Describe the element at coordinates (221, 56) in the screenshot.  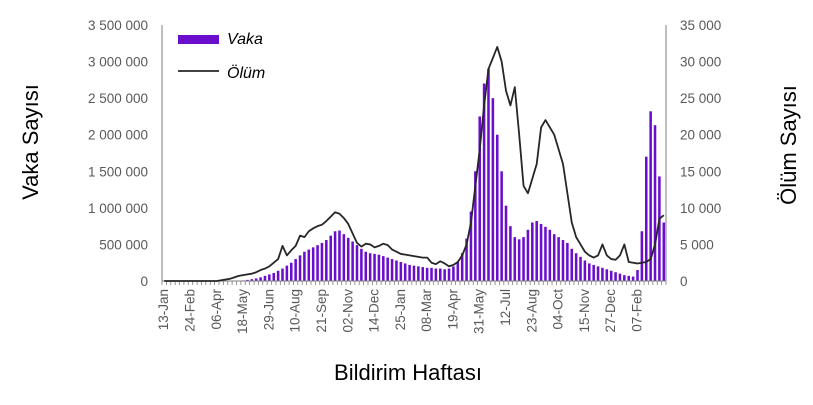
I see `legend: Vaka Ölüm` at that location.